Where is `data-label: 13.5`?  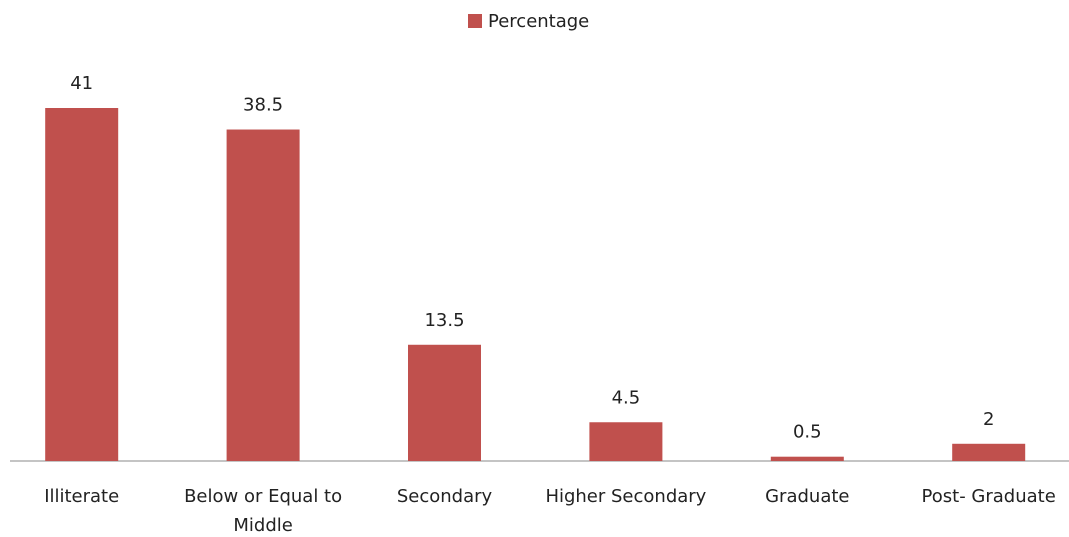 data-label: 13.5 is located at coordinates (444, 320).